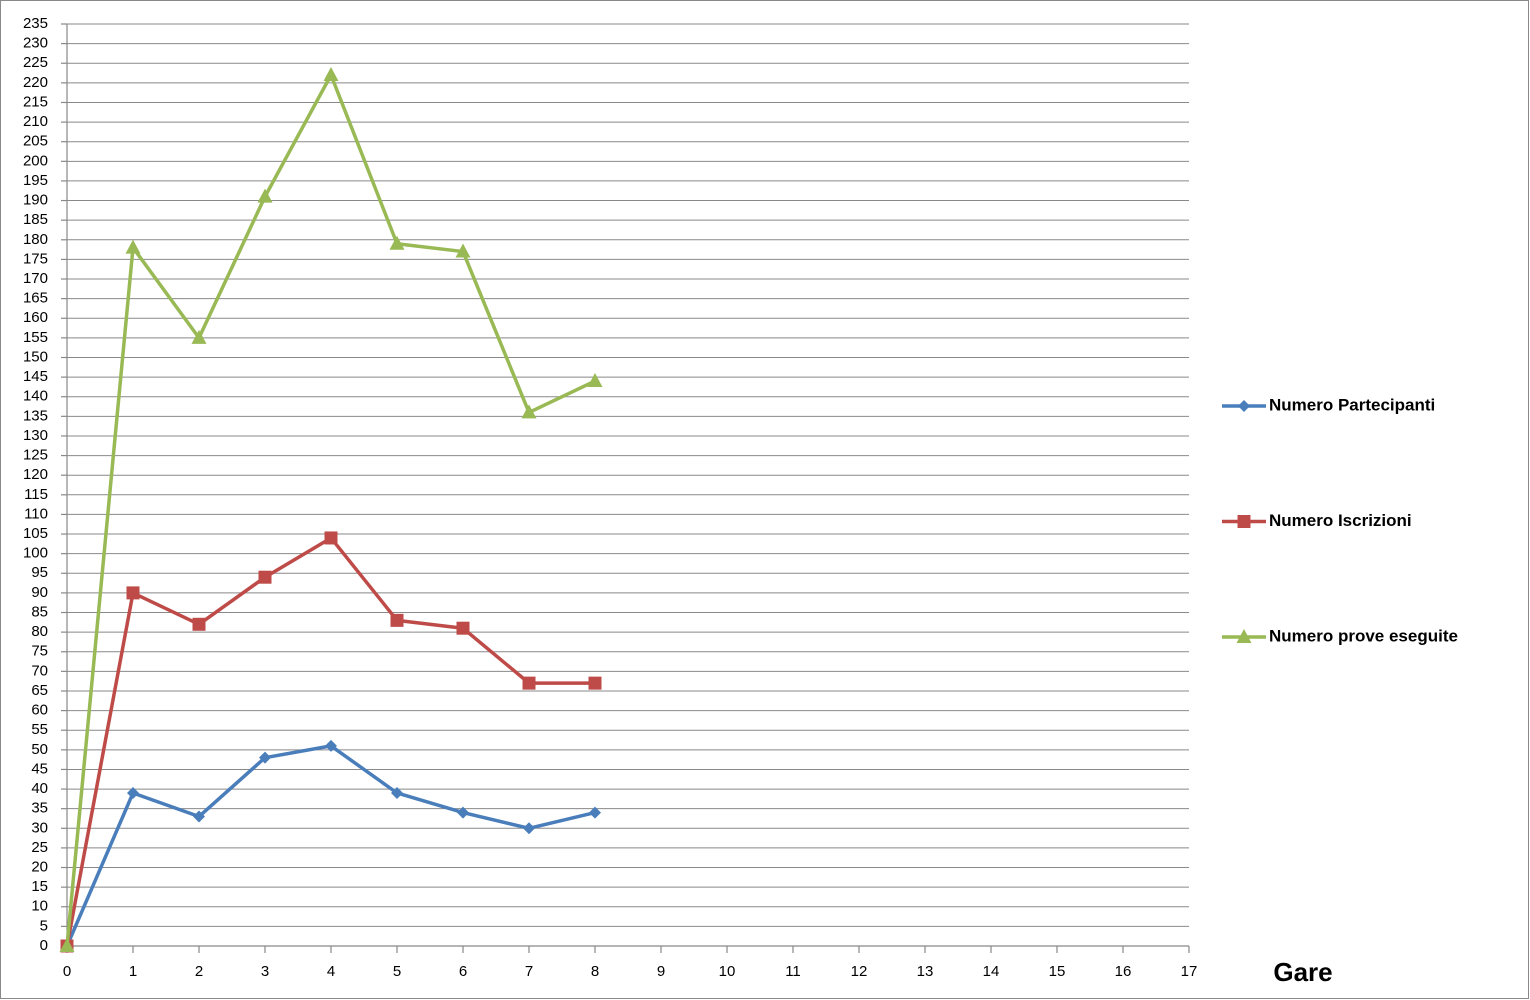  What do you see at coordinates (39, 749) in the screenshot?
I see `y-tick-label: 50` at bounding box center [39, 749].